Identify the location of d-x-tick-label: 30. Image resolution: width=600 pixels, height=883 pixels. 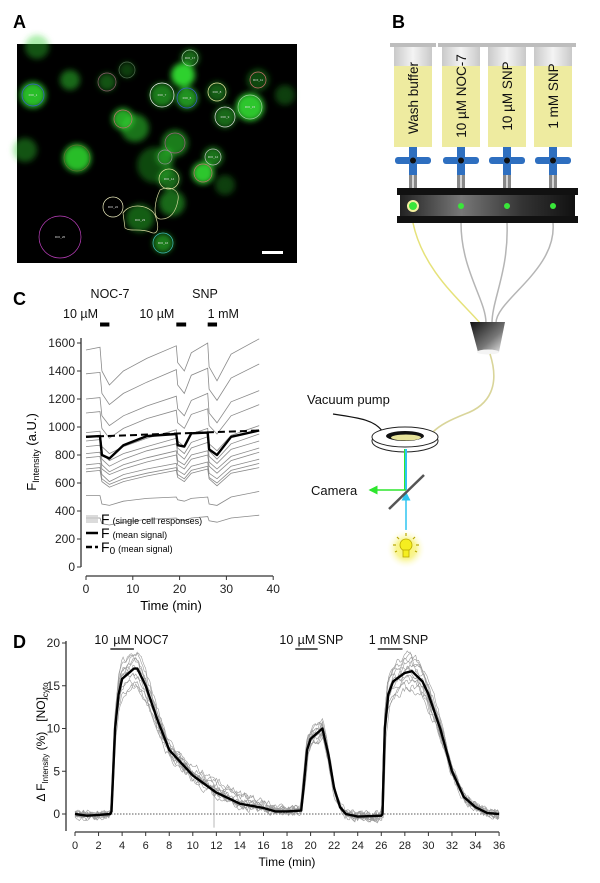
(428, 846).